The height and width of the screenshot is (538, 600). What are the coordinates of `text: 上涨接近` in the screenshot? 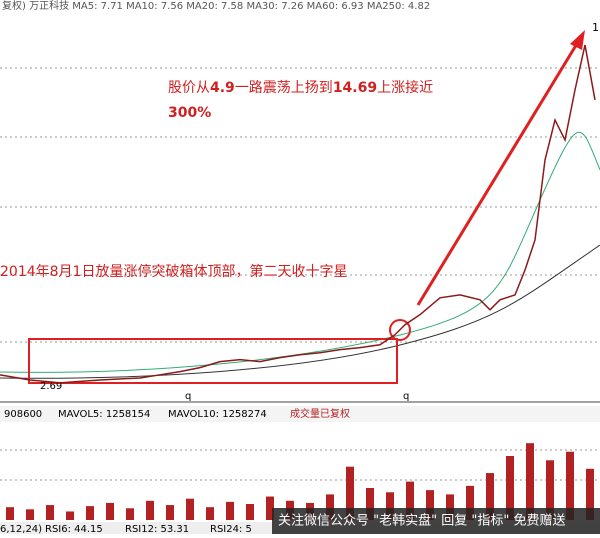 It's located at (405, 87).